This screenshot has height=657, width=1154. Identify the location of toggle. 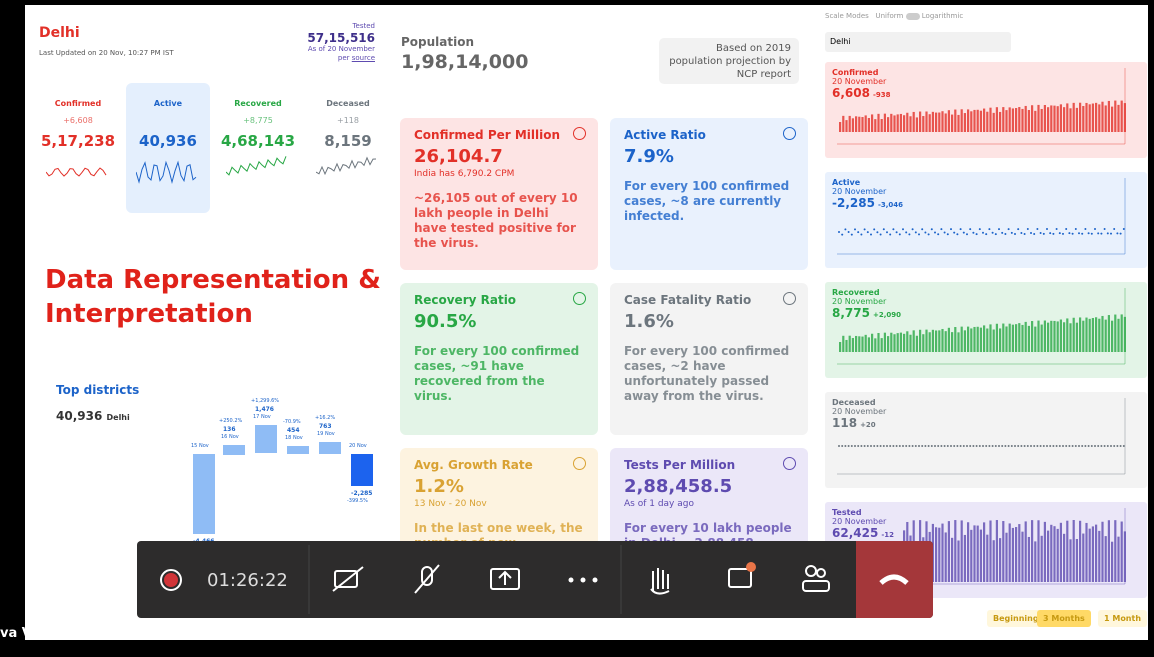
(912, 16).